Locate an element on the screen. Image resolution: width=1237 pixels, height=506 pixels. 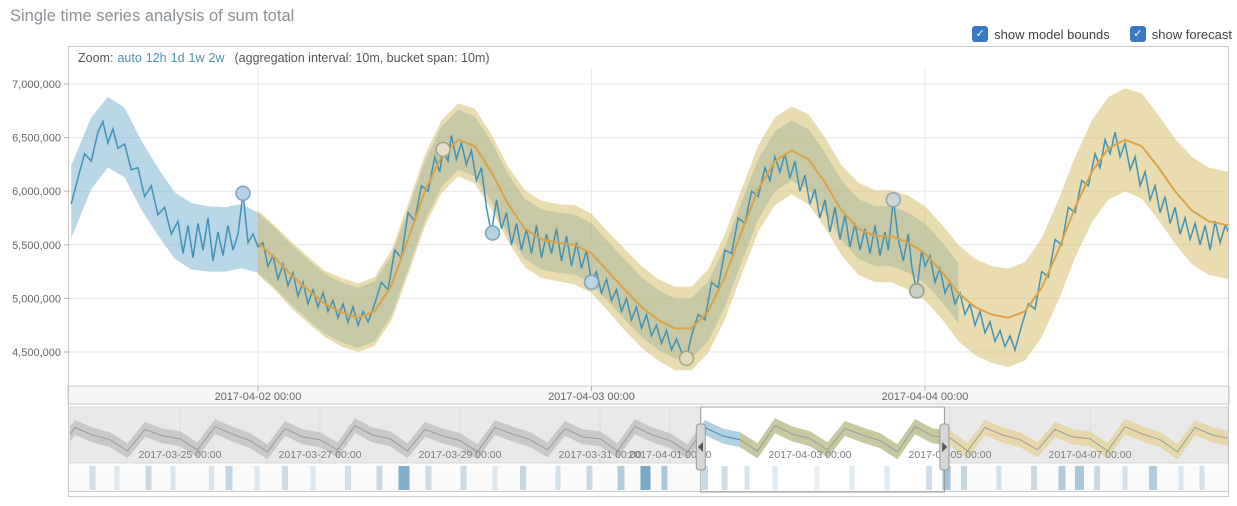
y-axis-label: 4,500,000 is located at coordinates (36, 353).